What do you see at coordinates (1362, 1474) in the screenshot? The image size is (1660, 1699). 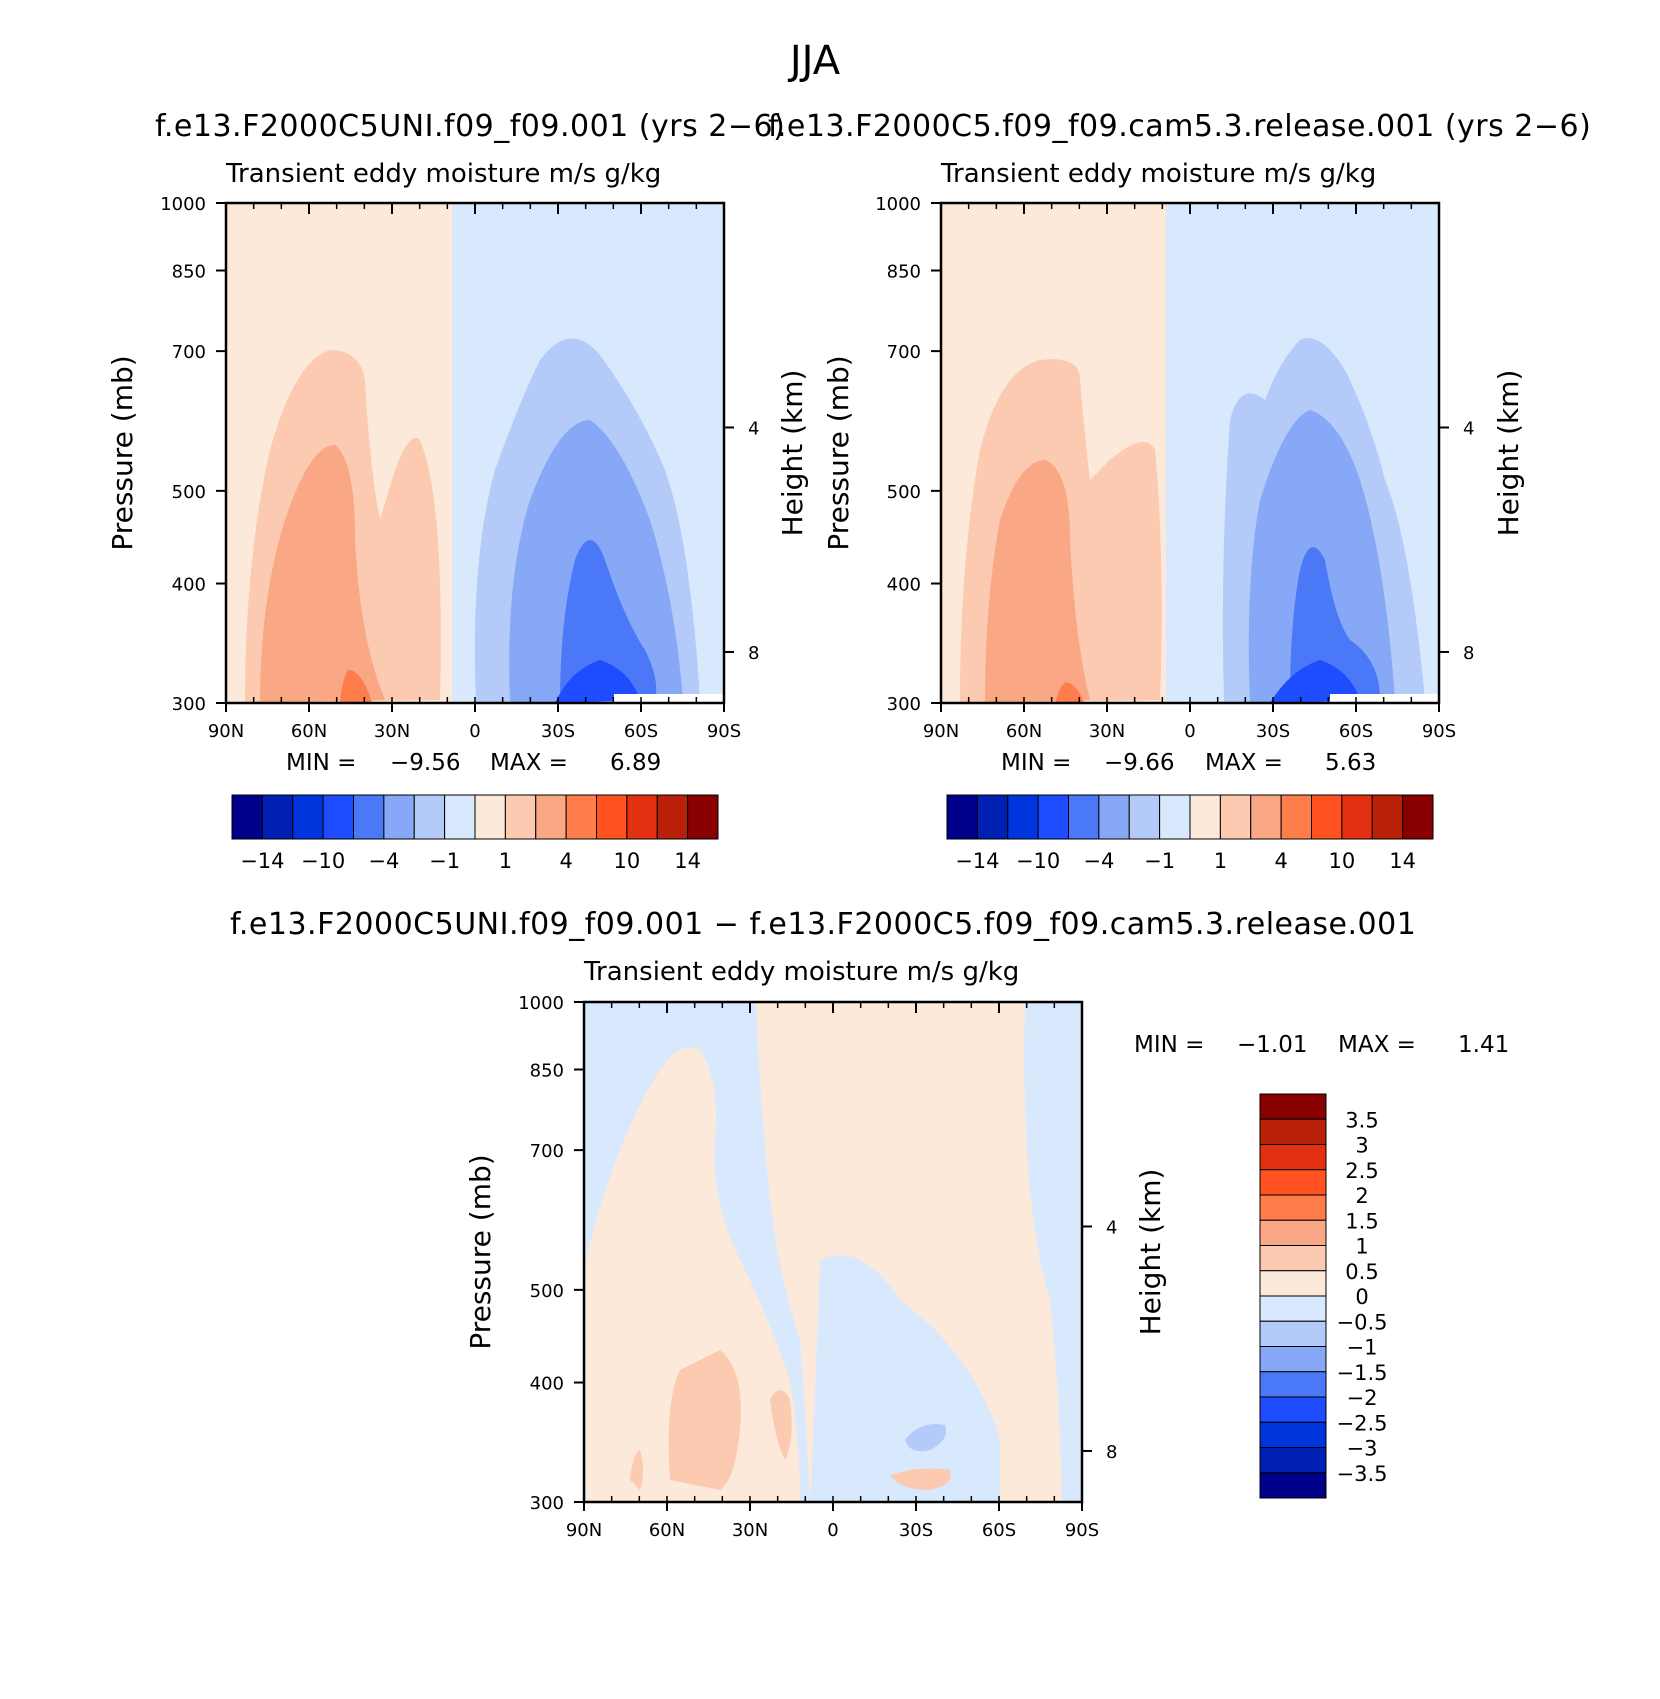 I see `colorbar-label: −3.5` at bounding box center [1362, 1474].